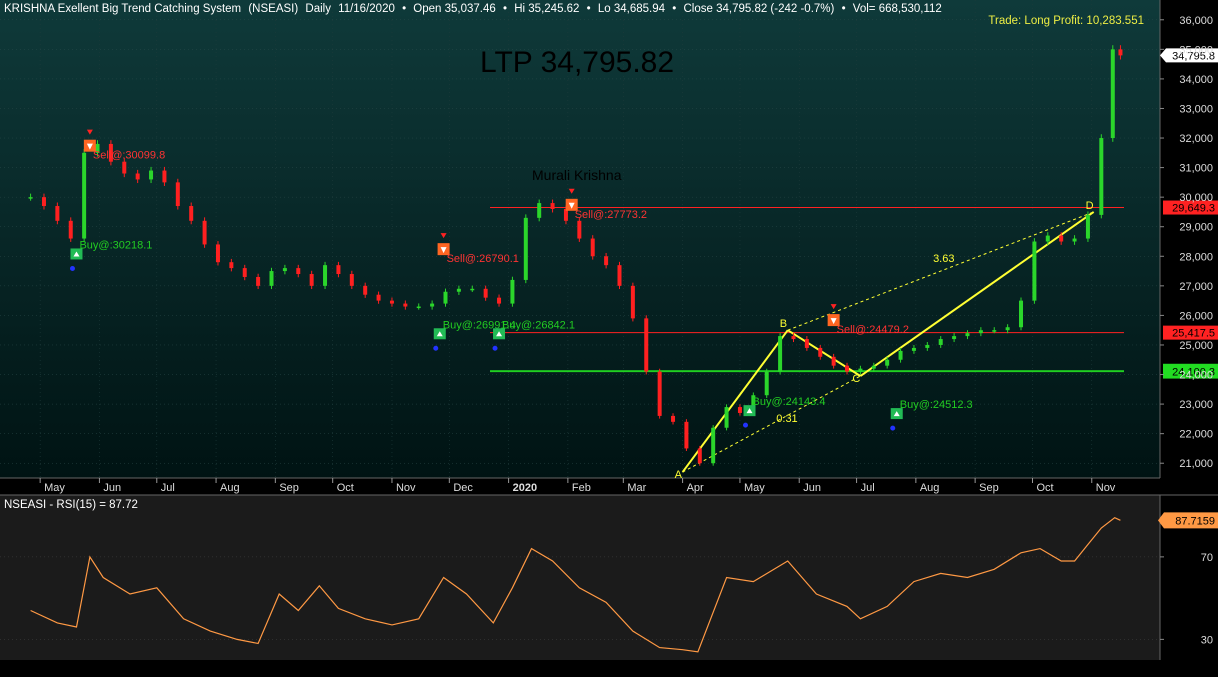  I want to click on header-vol: Vol= 668,530,112, so click(897, 9).